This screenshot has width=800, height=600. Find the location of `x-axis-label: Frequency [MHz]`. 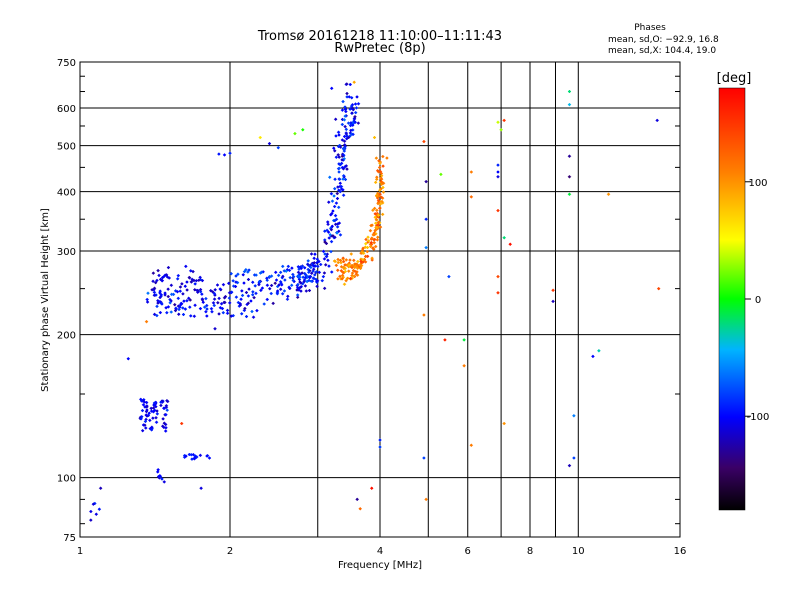

x-axis-label: Frequency [MHz] is located at coordinates (380, 565).